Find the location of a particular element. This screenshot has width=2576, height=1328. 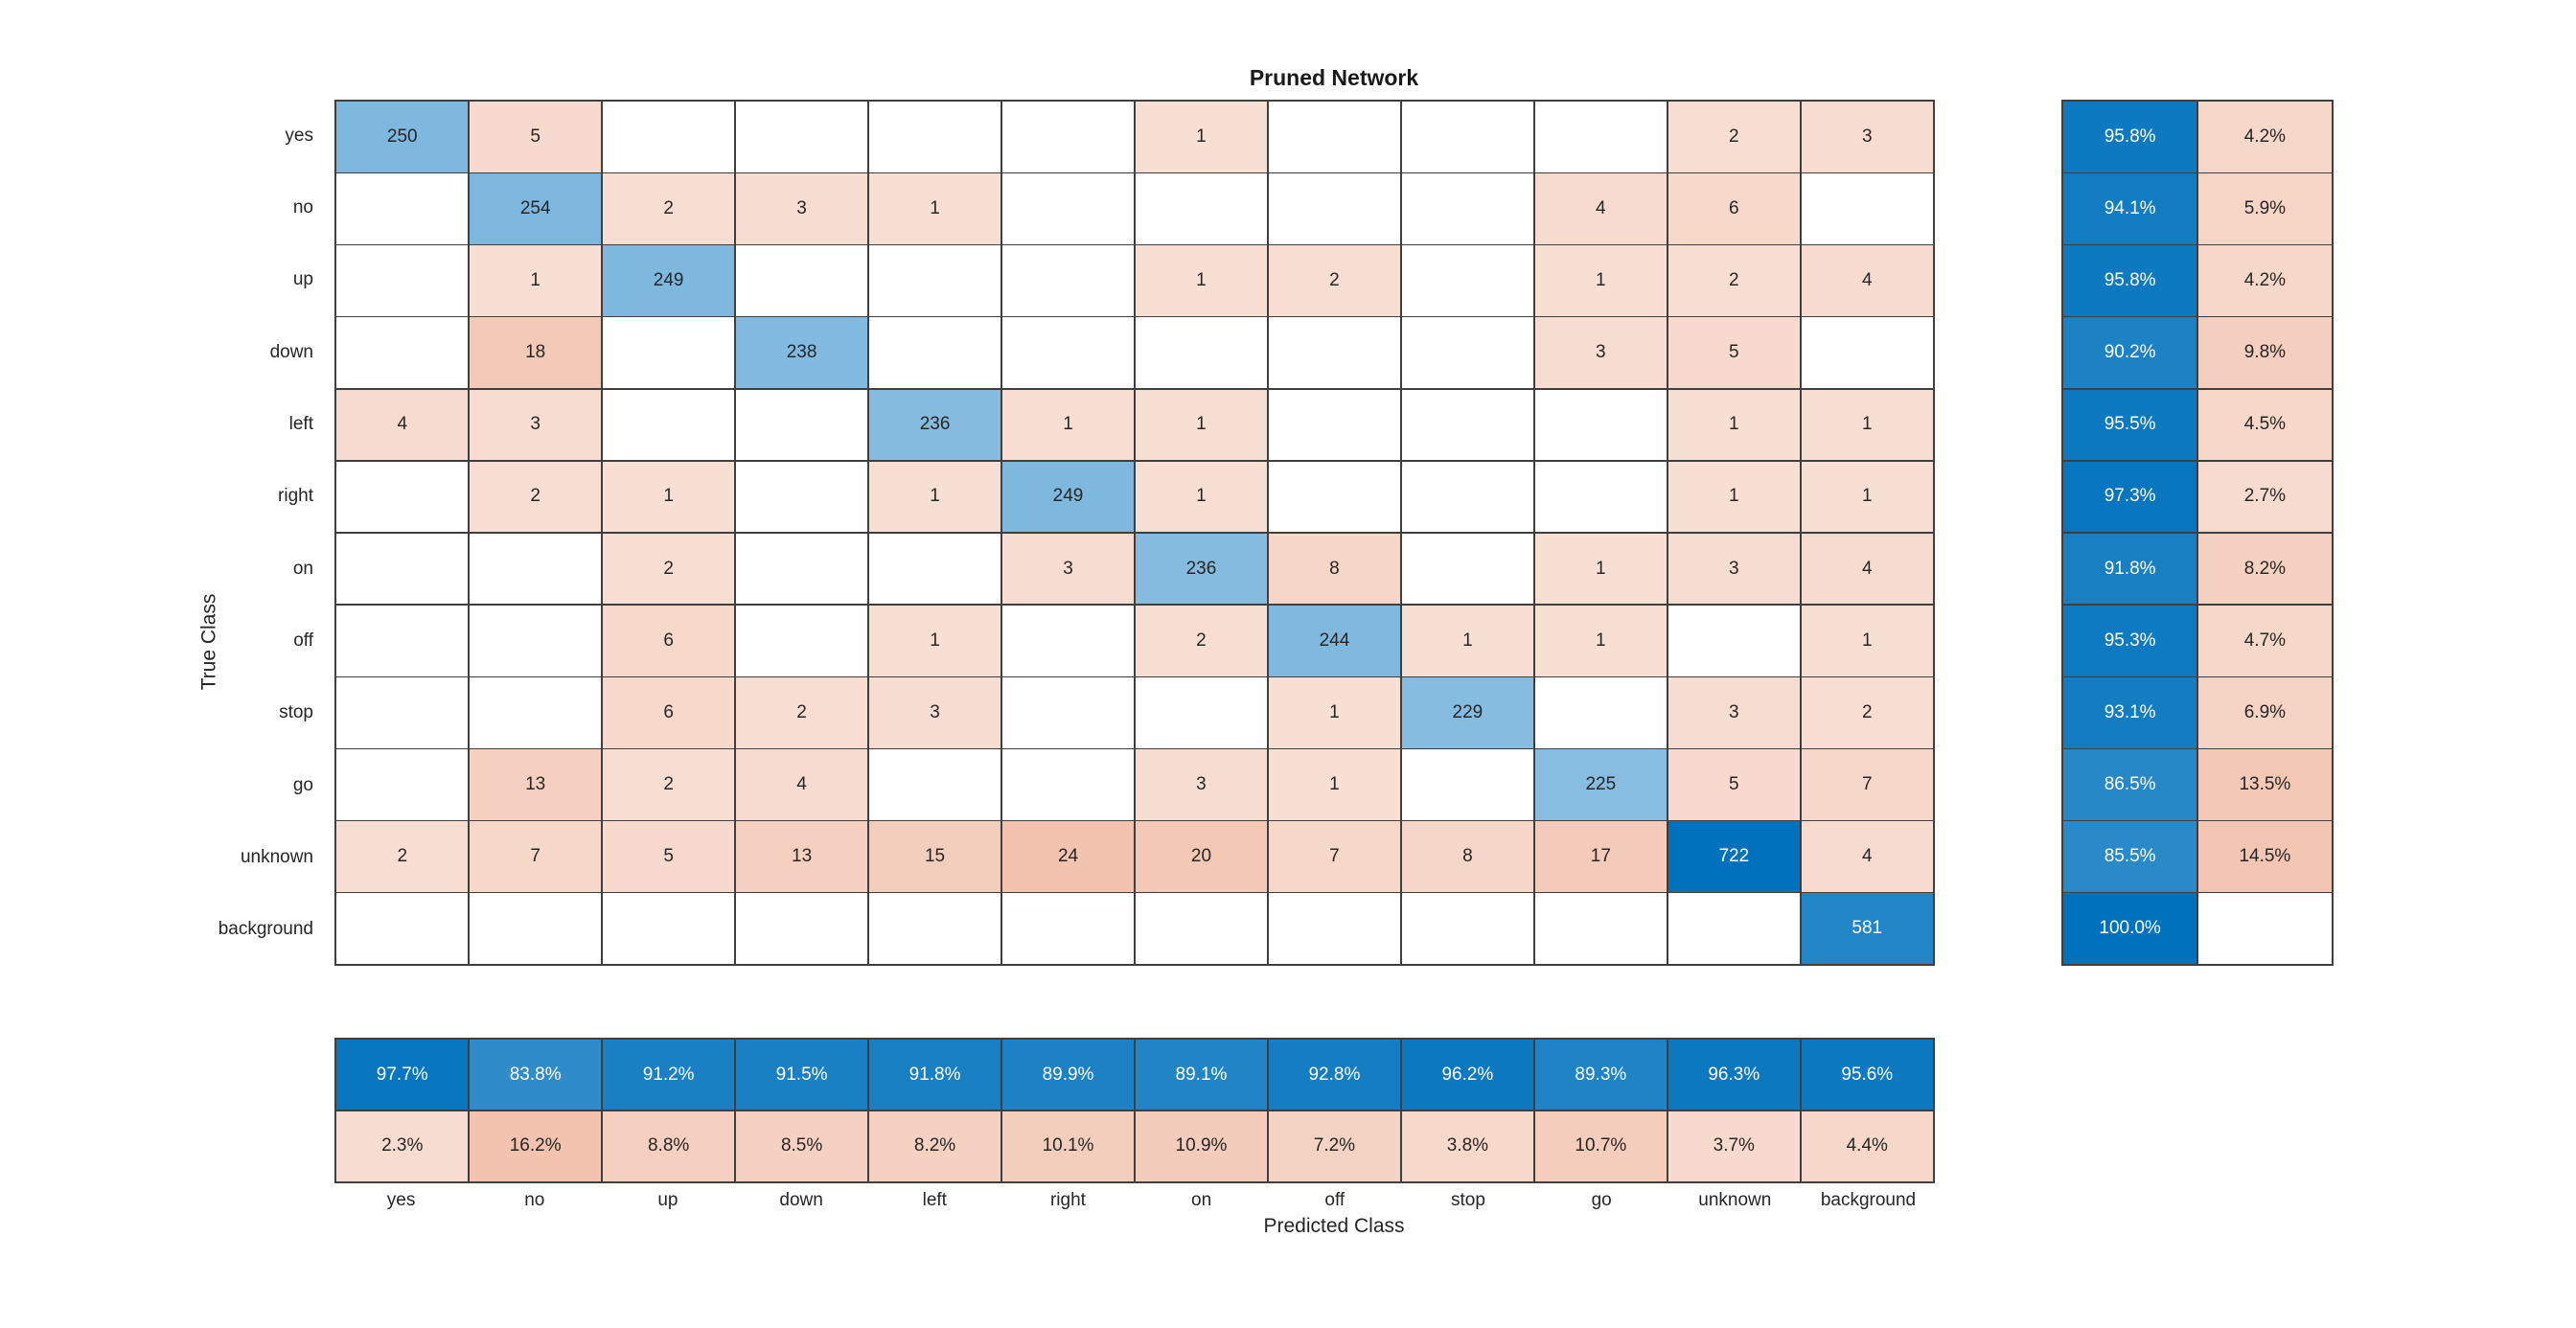

matrix-cell: 8 is located at coordinates (1334, 569).